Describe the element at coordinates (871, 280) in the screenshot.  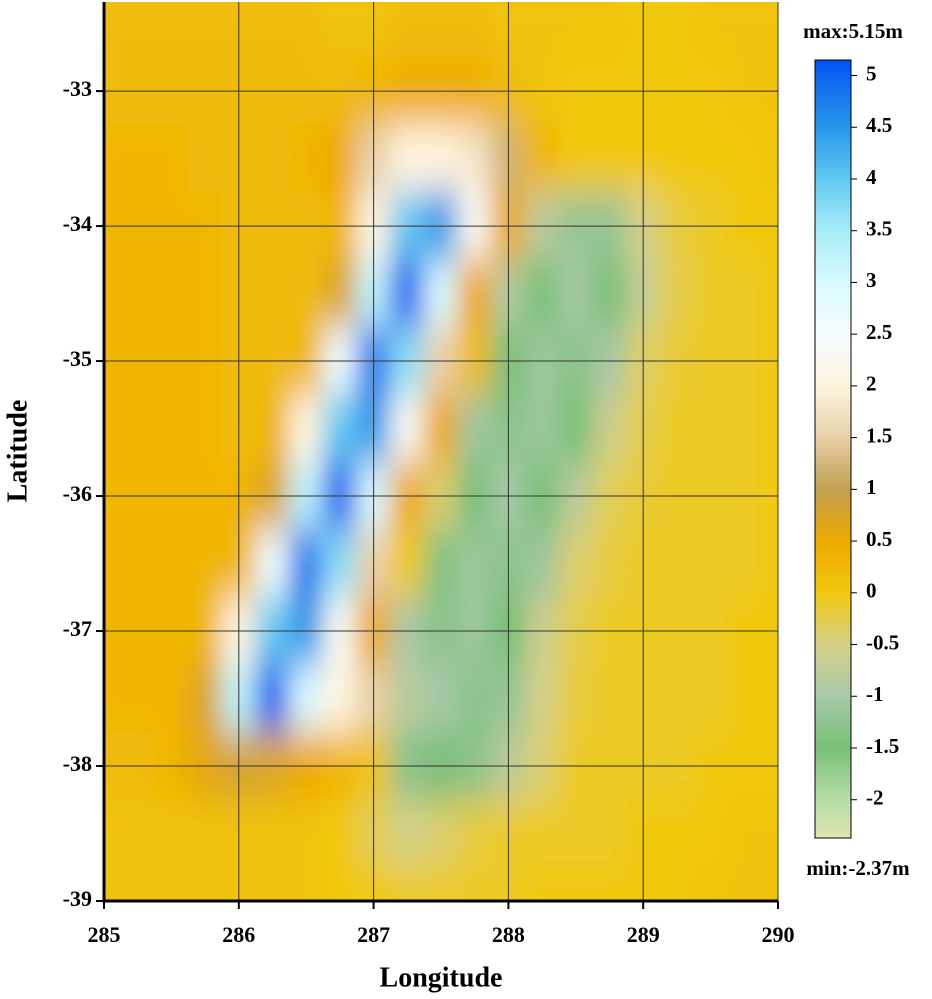
I see `colorbar-tick-label: 3` at that location.